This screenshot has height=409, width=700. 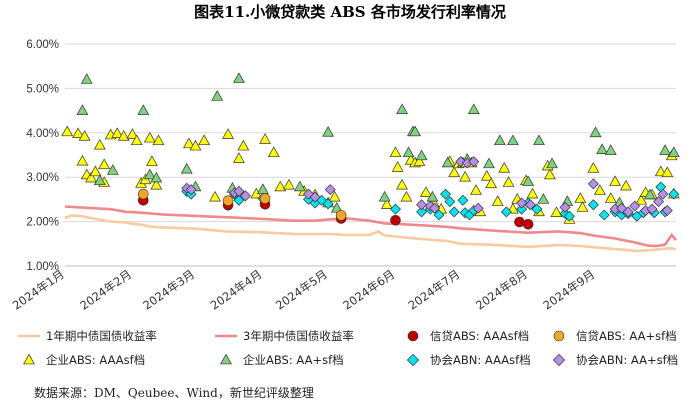 I want to click on legend-item: 协会ABN: AAAsf档, so click(x=468, y=360).